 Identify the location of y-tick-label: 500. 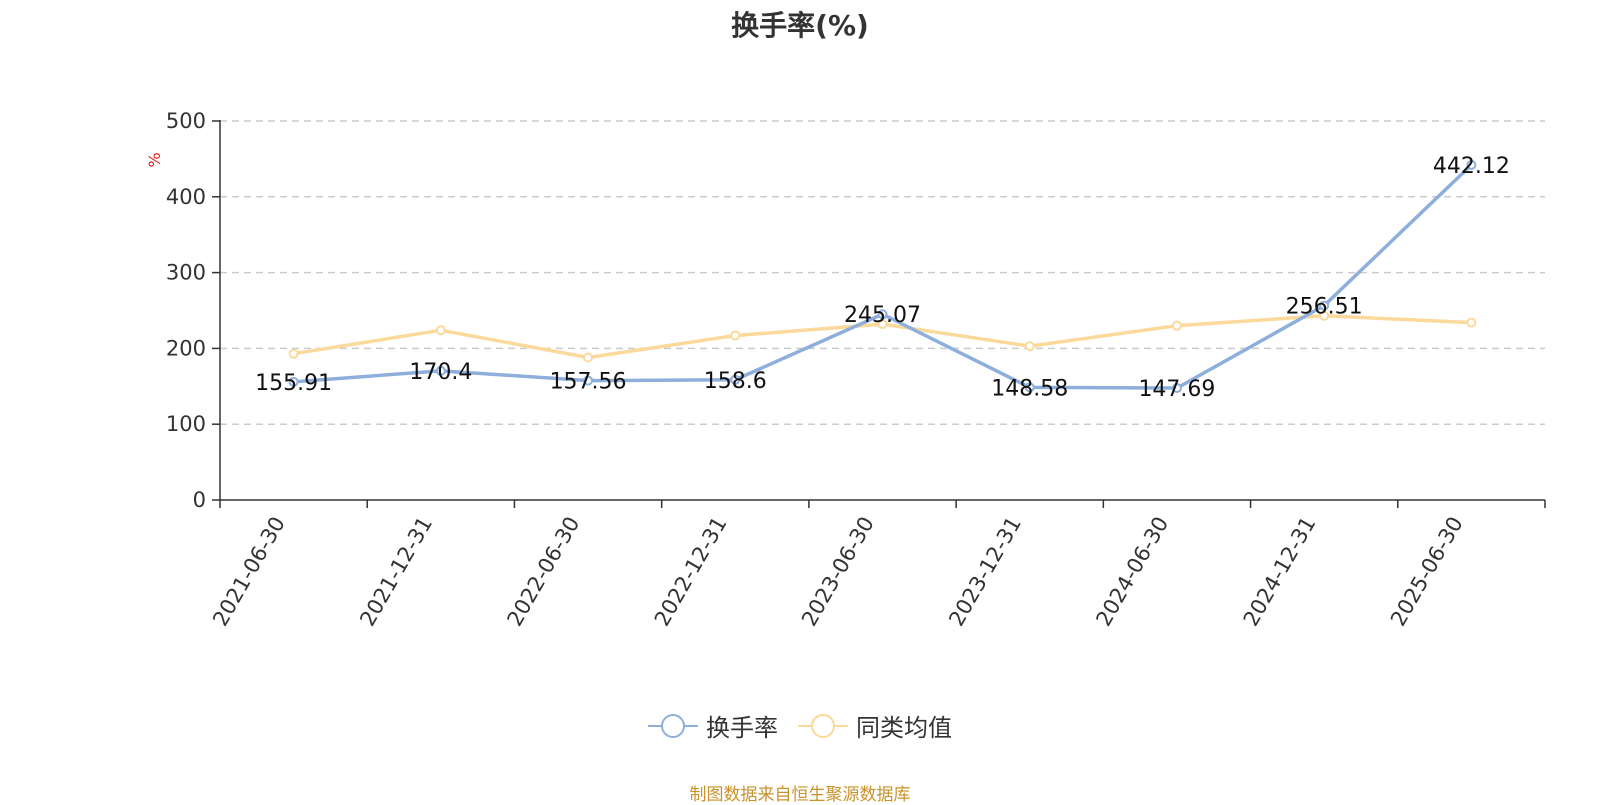
(186, 121).